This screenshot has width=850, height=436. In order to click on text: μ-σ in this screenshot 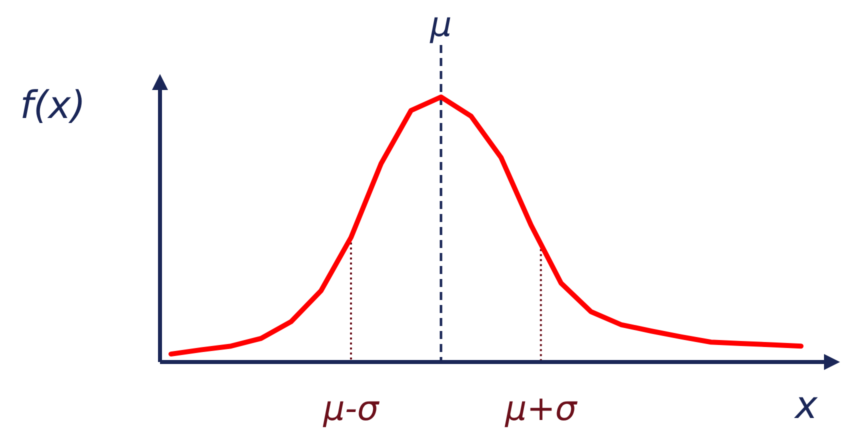, I will do `click(351, 409)`.